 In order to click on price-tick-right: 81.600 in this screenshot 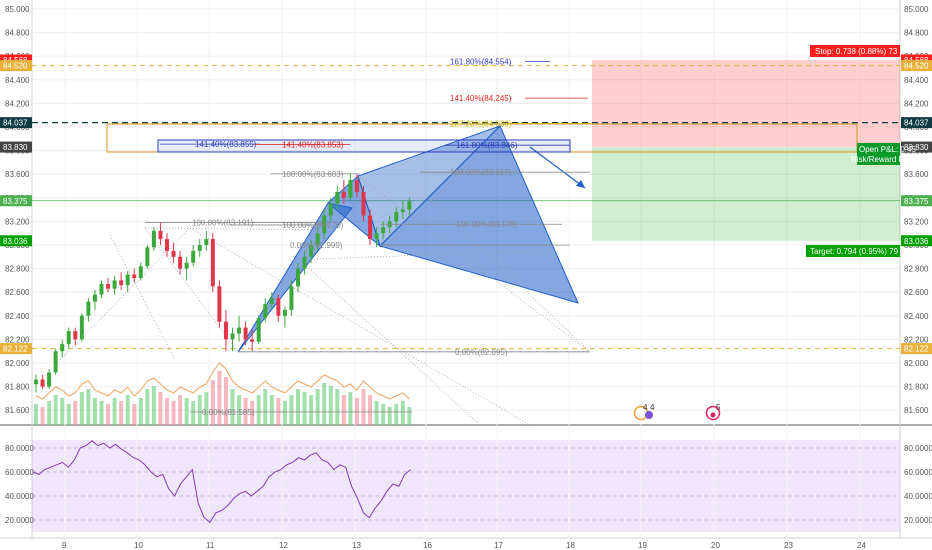, I will do `click(916, 410)`.